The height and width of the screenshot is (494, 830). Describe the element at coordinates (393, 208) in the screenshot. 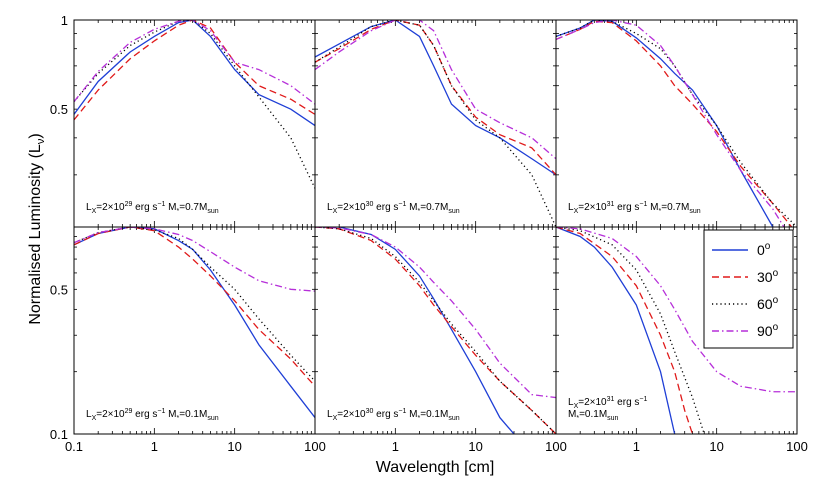

I see `panel-annotation: LX=2×1030 erg s−1 M*=0.7Msun` at that location.